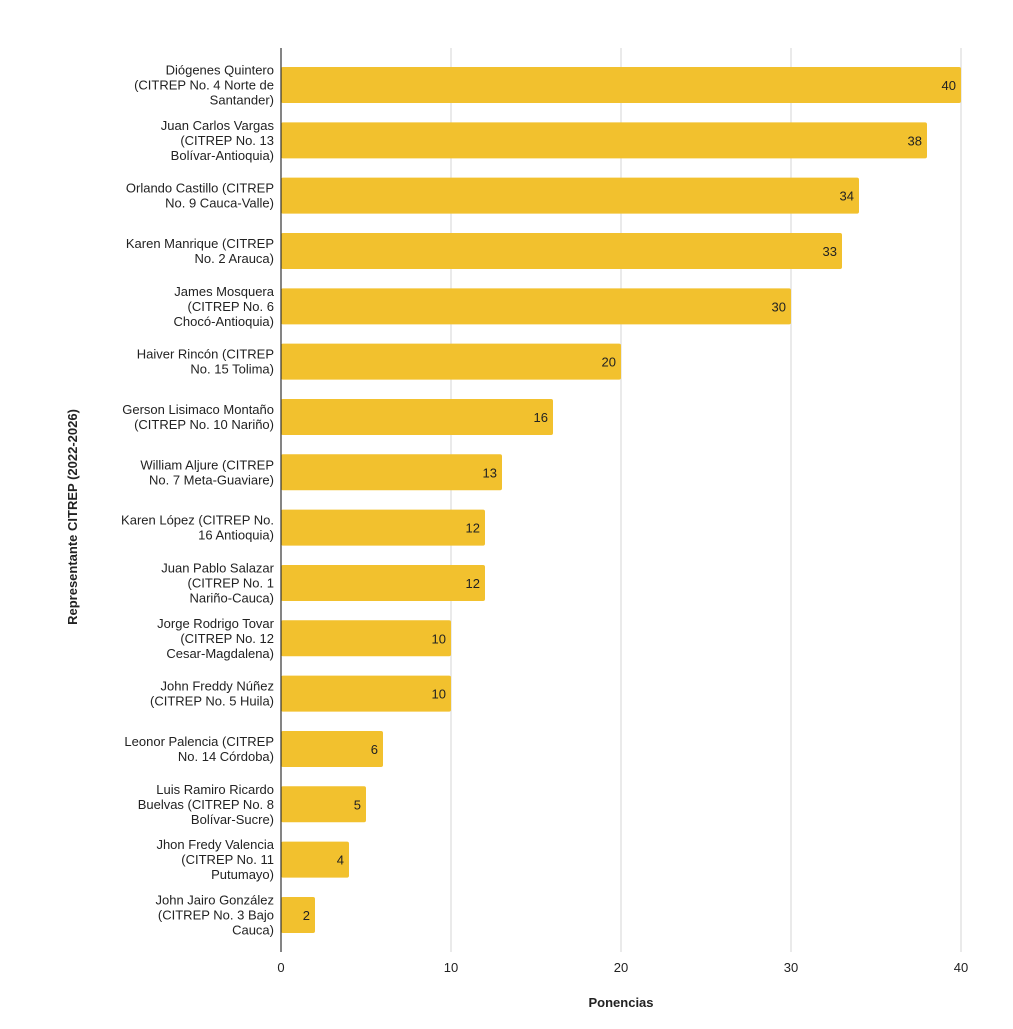  Describe the element at coordinates (226, 756) in the screenshot. I see `category-label-line: No. 14 Córdoba)` at that location.